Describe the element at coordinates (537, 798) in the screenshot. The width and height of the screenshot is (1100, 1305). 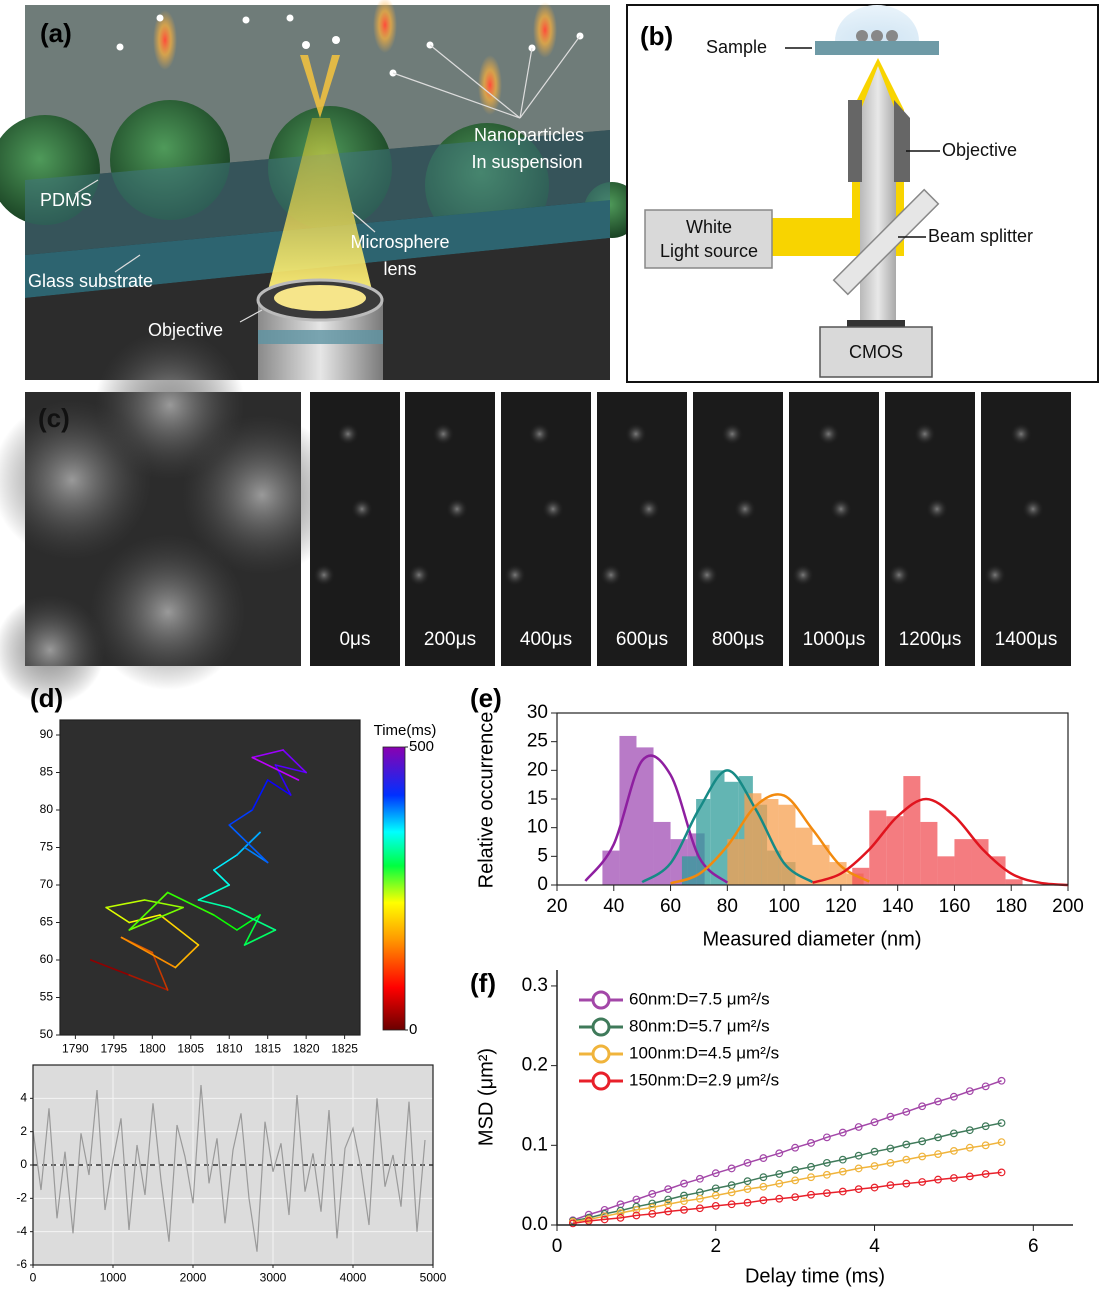
I see `y-tick-label: 15` at that location.